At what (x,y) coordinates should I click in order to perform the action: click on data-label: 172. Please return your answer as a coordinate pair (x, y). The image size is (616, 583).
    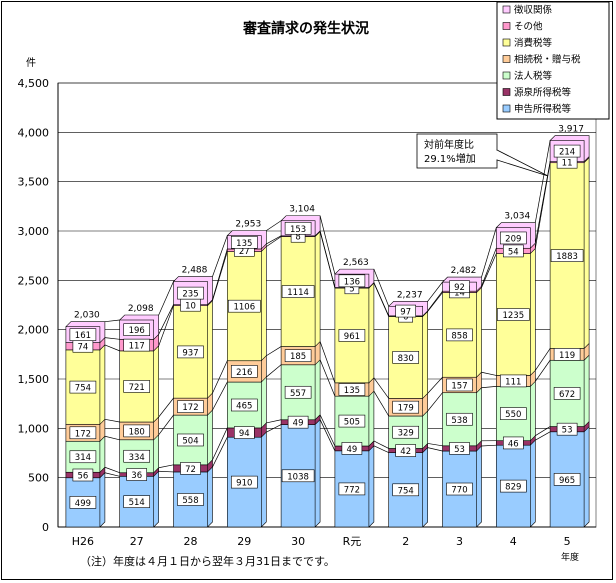
    Looking at the image, I should click on (190, 408).